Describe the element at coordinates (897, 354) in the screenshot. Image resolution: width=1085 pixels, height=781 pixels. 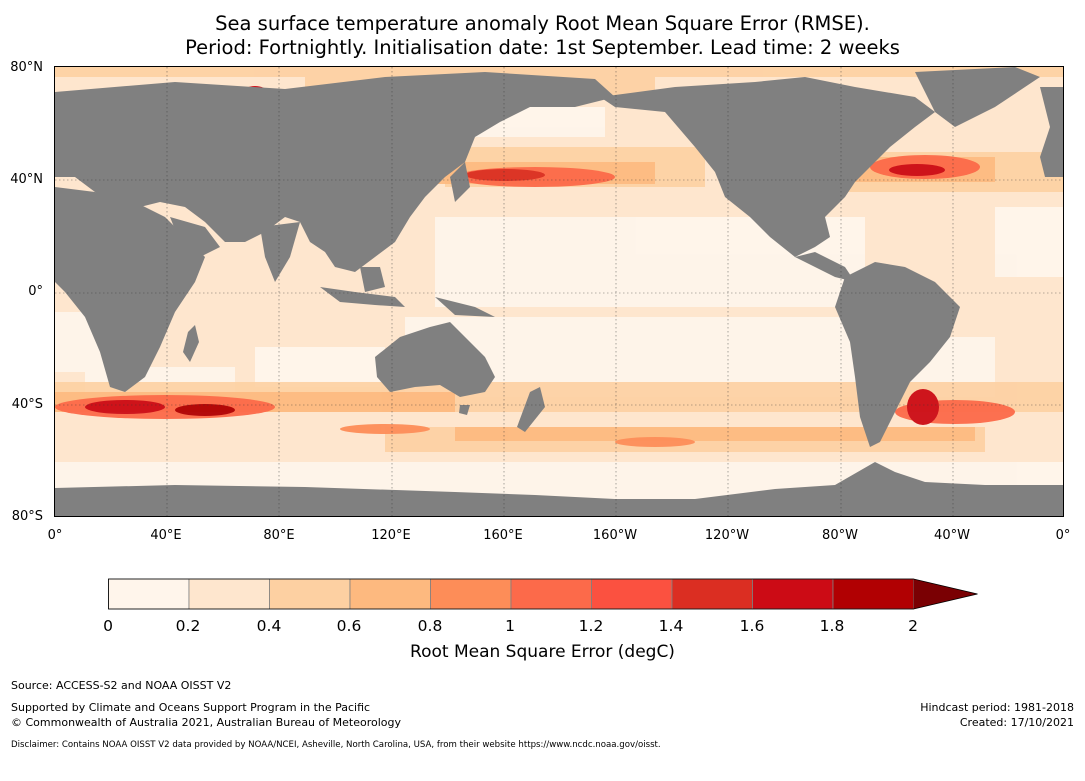
I see `land-south-america` at that location.